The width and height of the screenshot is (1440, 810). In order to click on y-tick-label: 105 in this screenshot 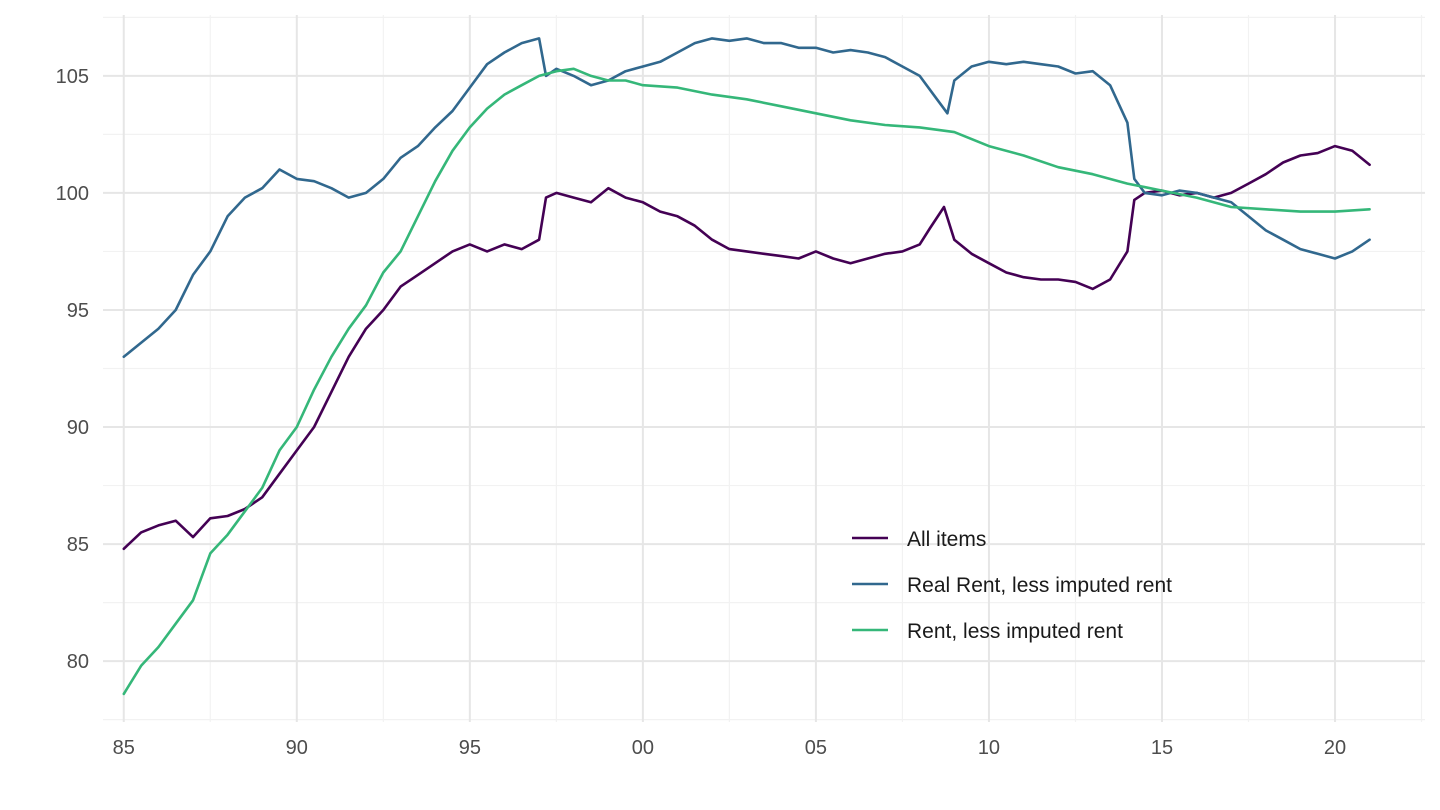, I will do `click(72, 77)`.